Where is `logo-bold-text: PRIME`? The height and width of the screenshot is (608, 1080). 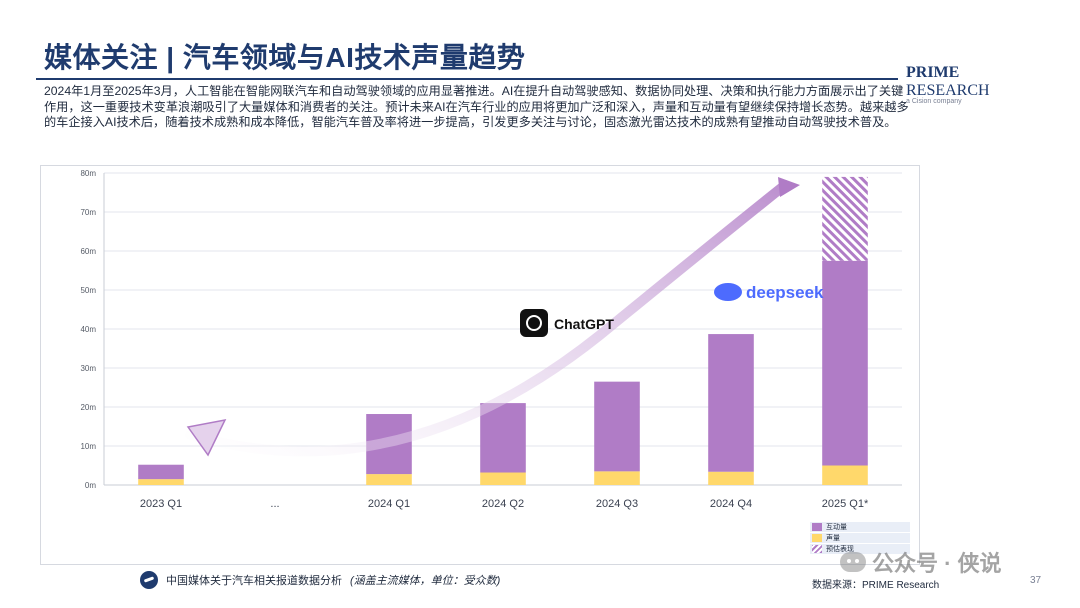
logo-bold-text: PRIME is located at coordinates (933, 72).